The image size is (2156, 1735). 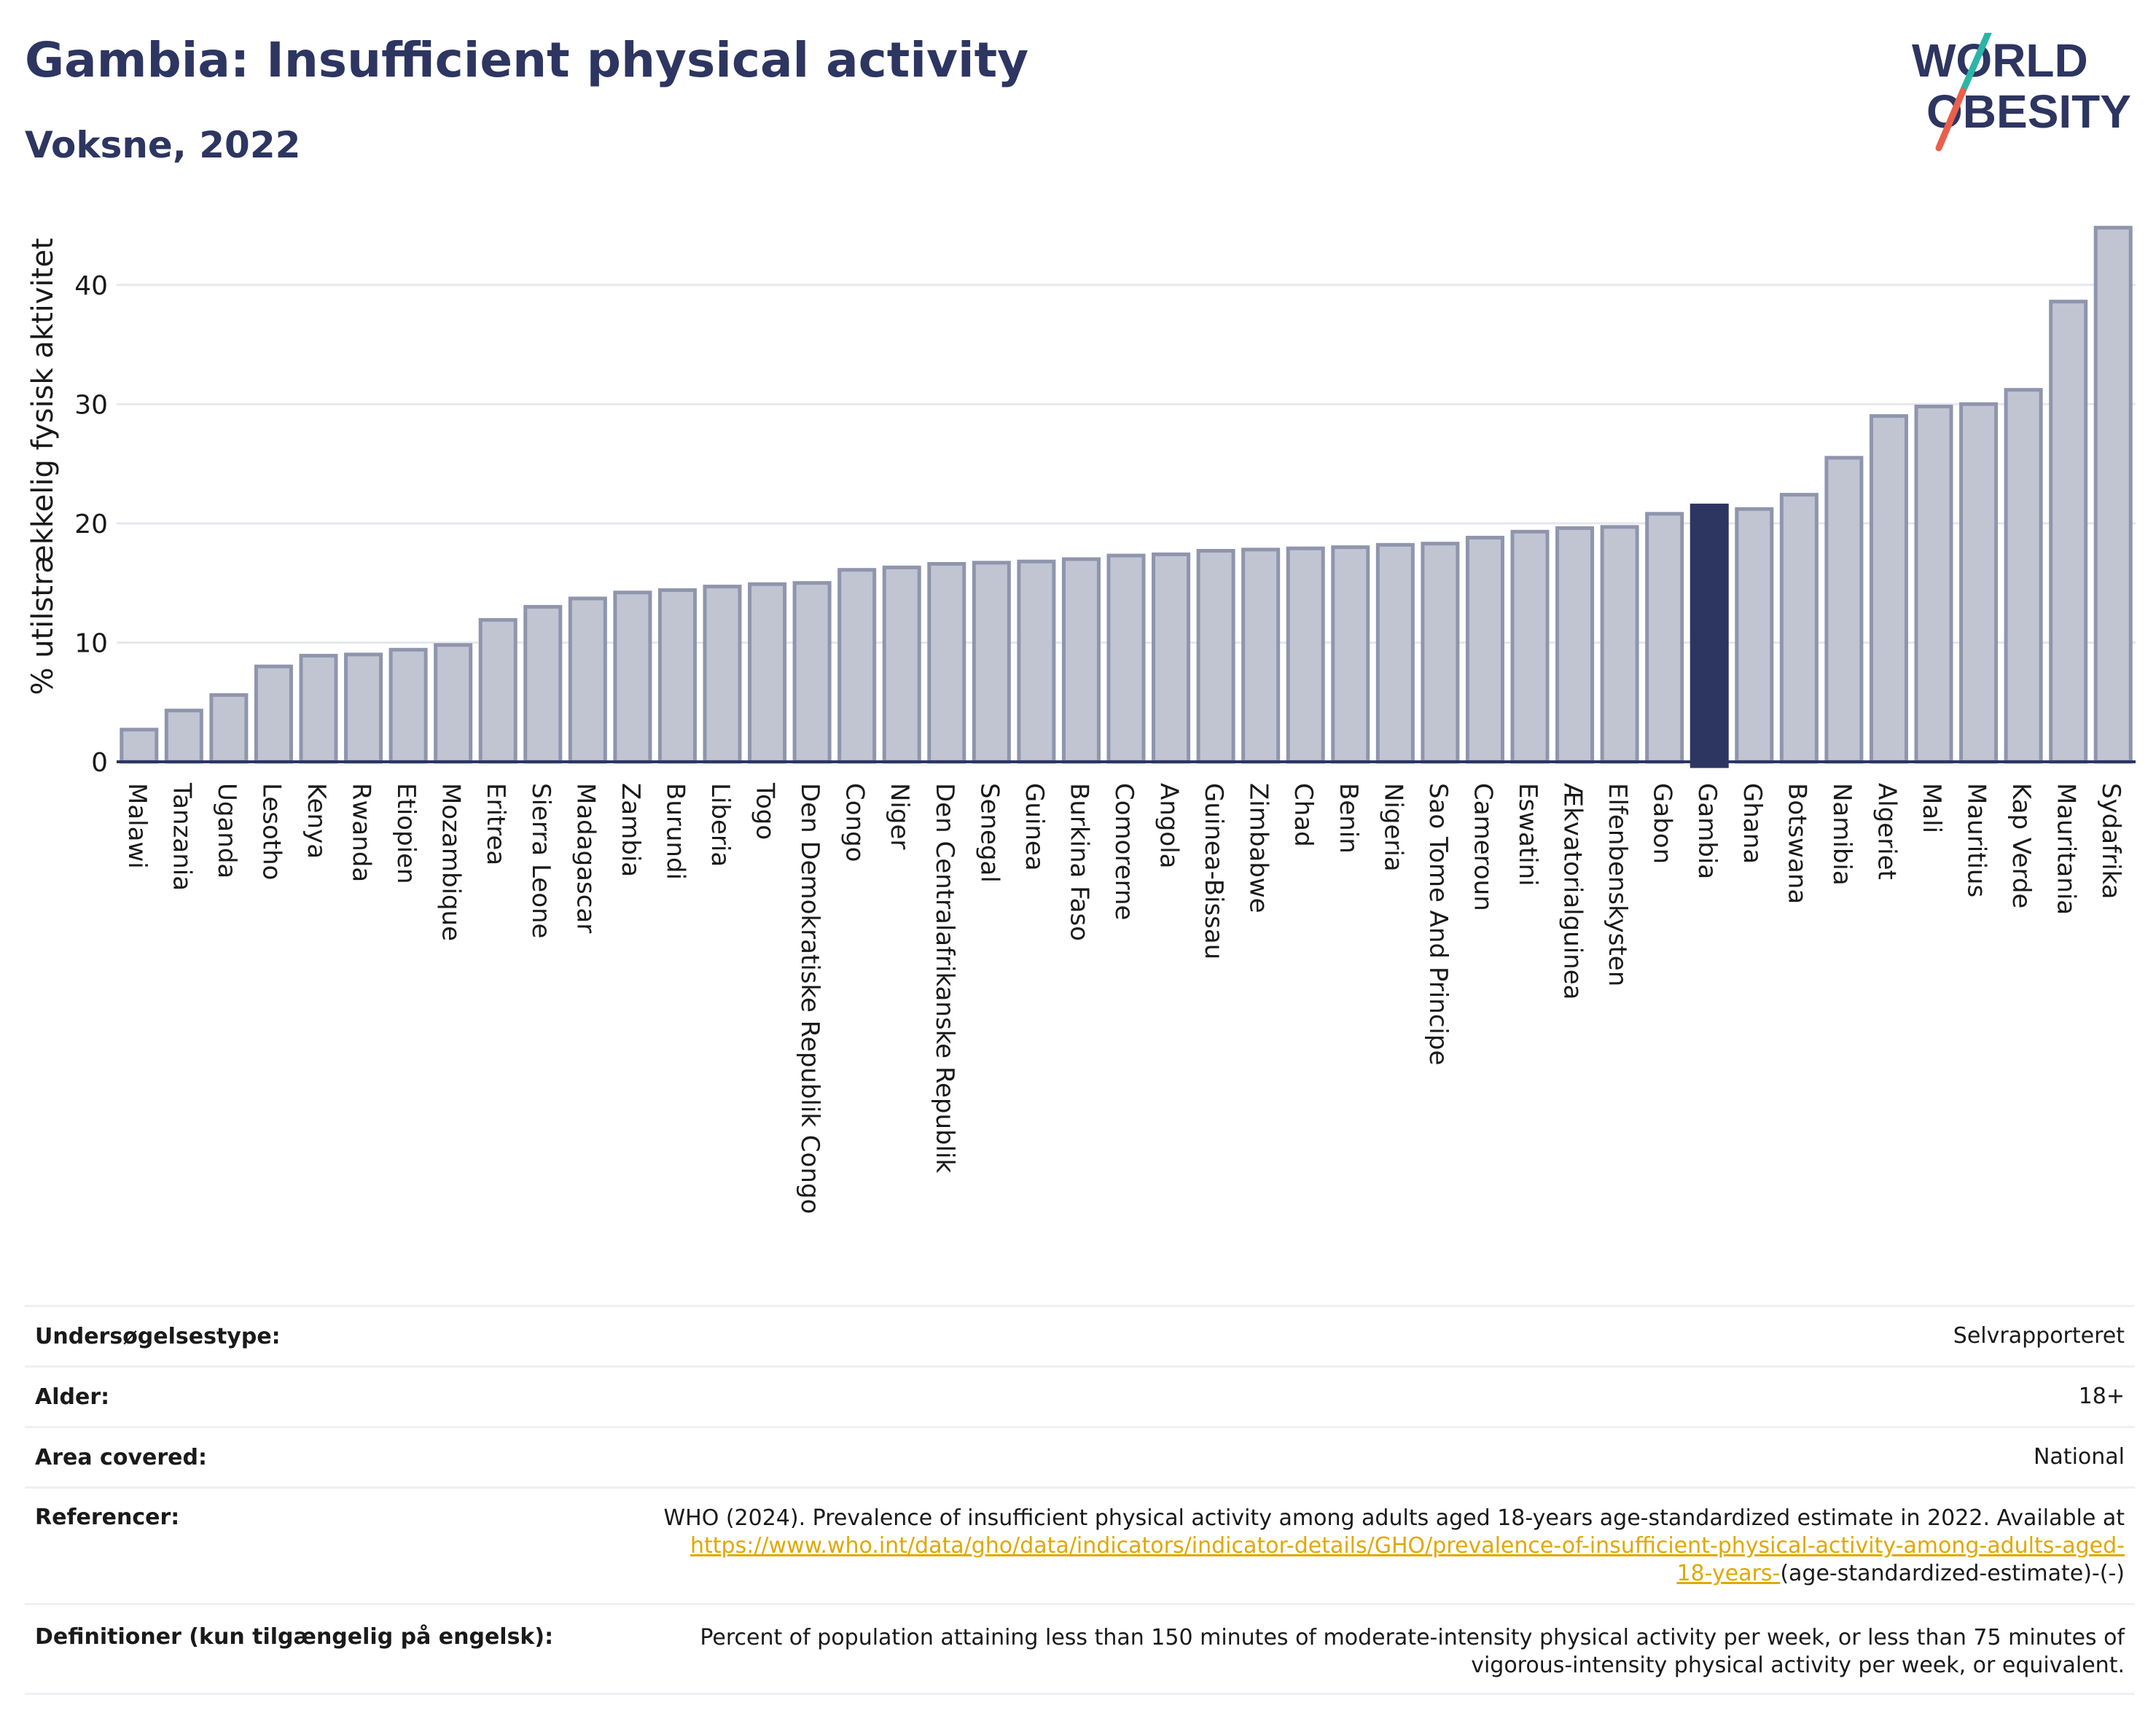 I want to click on bar-nigeria, so click(x=1395, y=653).